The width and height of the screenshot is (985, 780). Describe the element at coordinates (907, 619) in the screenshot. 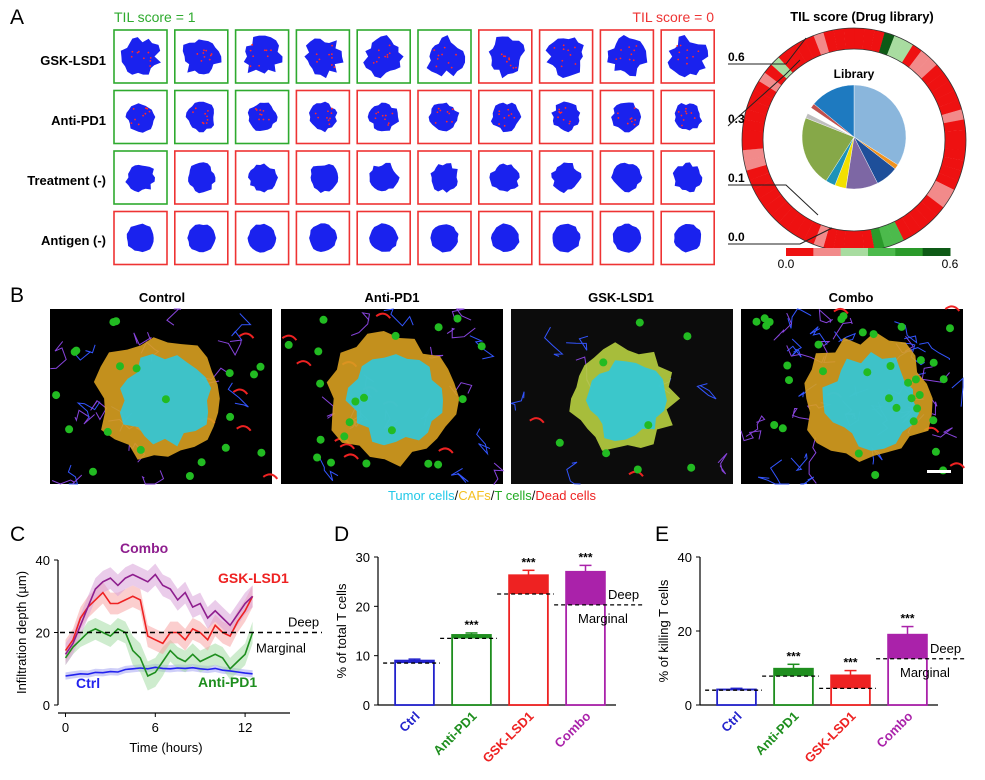

I see `chart-e-significance: ***` at that location.